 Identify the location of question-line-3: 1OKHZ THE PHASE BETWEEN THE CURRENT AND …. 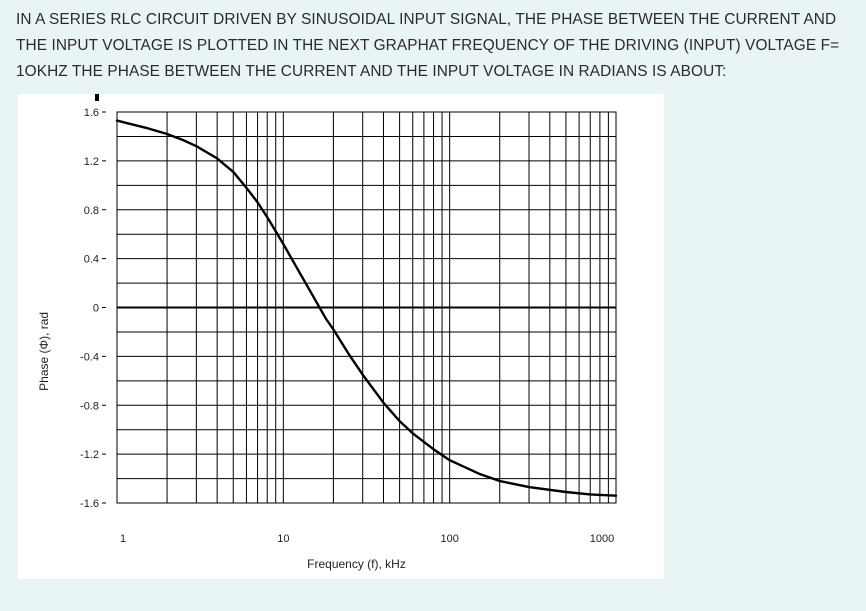
(371, 71).